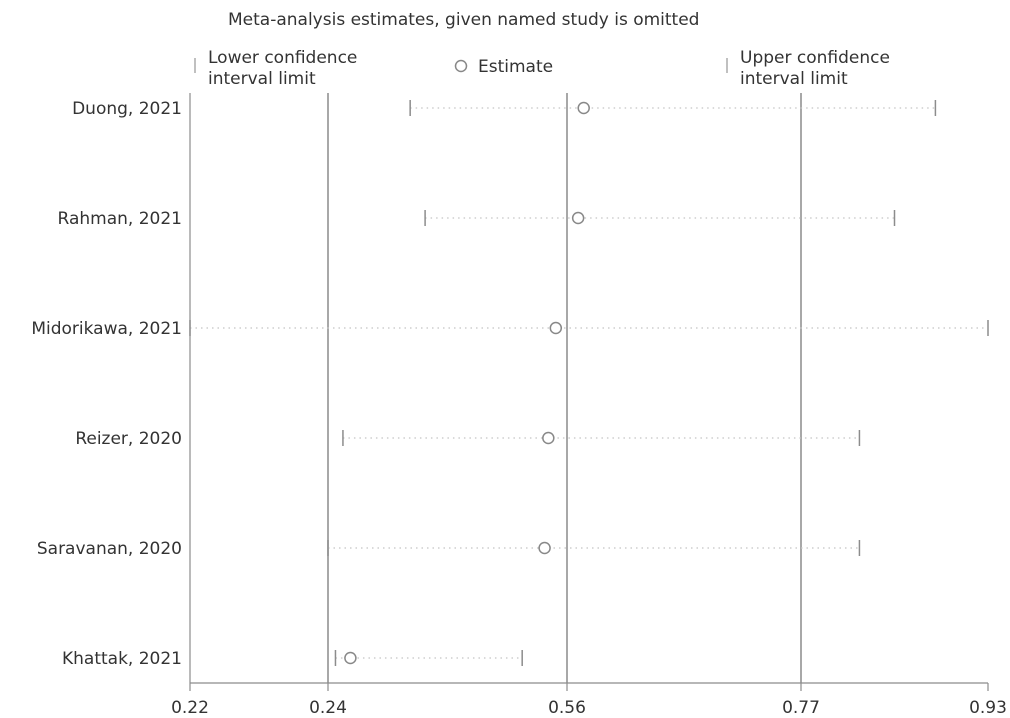  What do you see at coordinates (109, 549) in the screenshot?
I see `study-label: Saravanan, 2020` at bounding box center [109, 549].